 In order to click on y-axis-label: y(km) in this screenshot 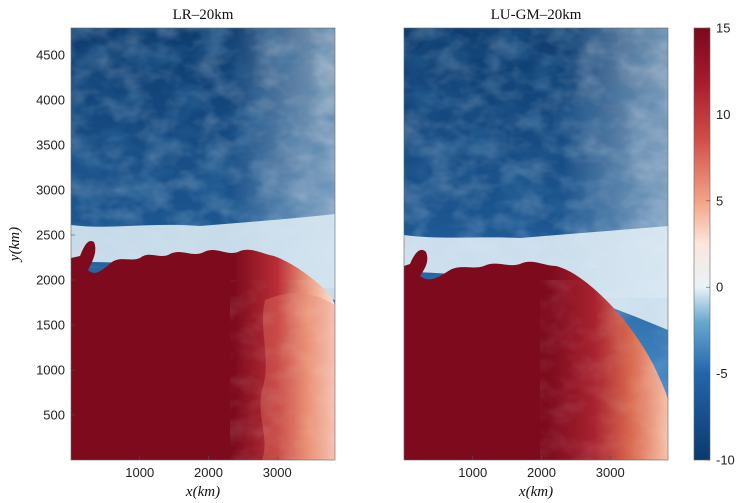, I will do `click(15, 245)`.